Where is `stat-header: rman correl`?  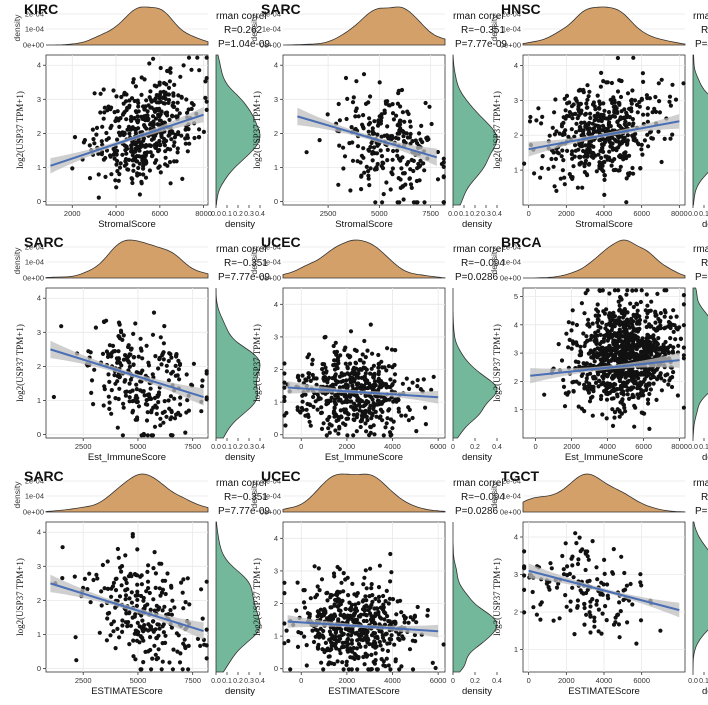 stat-header: rman correl is located at coordinates (700, 249).